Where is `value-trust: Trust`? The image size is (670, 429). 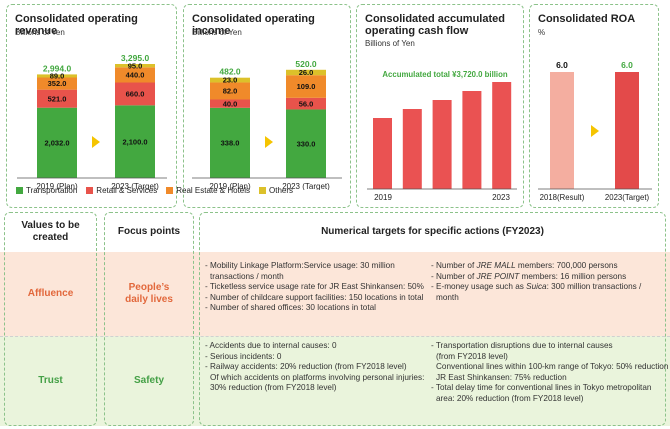
value-trust: Trust is located at coordinates (50, 380).